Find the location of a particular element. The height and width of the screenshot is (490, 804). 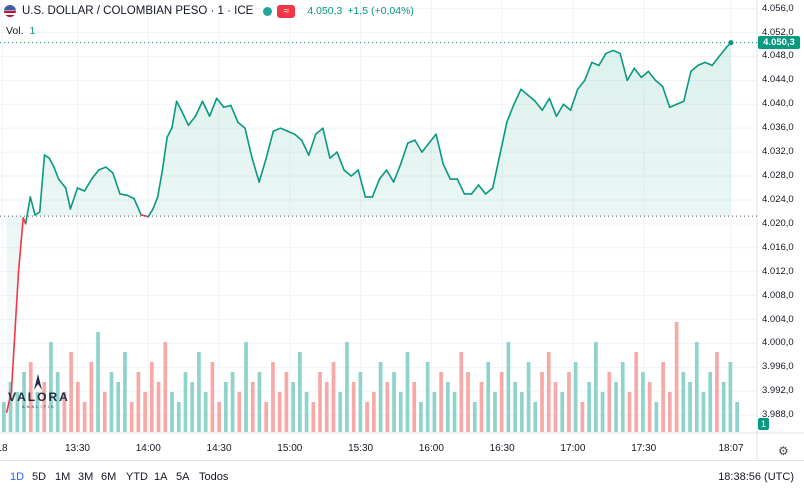

timeframe-todos: Todos is located at coordinates (214, 477).